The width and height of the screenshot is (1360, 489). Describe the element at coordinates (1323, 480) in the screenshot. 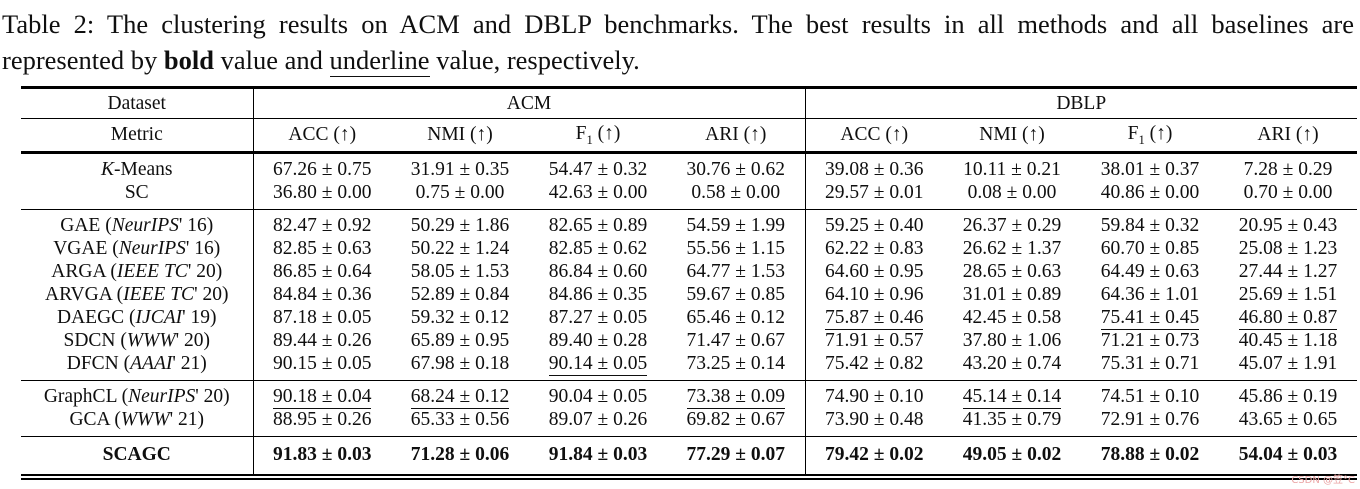

I see `watermark: CSDN @笠°C` at that location.